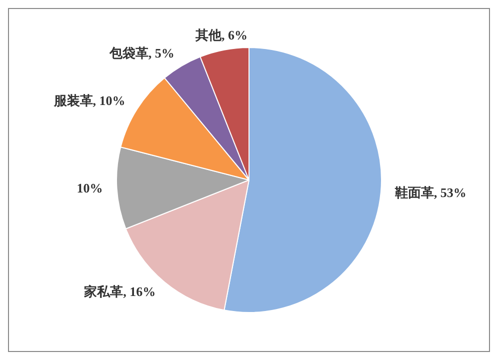 The width and height of the screenshot is (500, 362). I want to click on slice-label: 家私革, 16%, so click(119, 292).